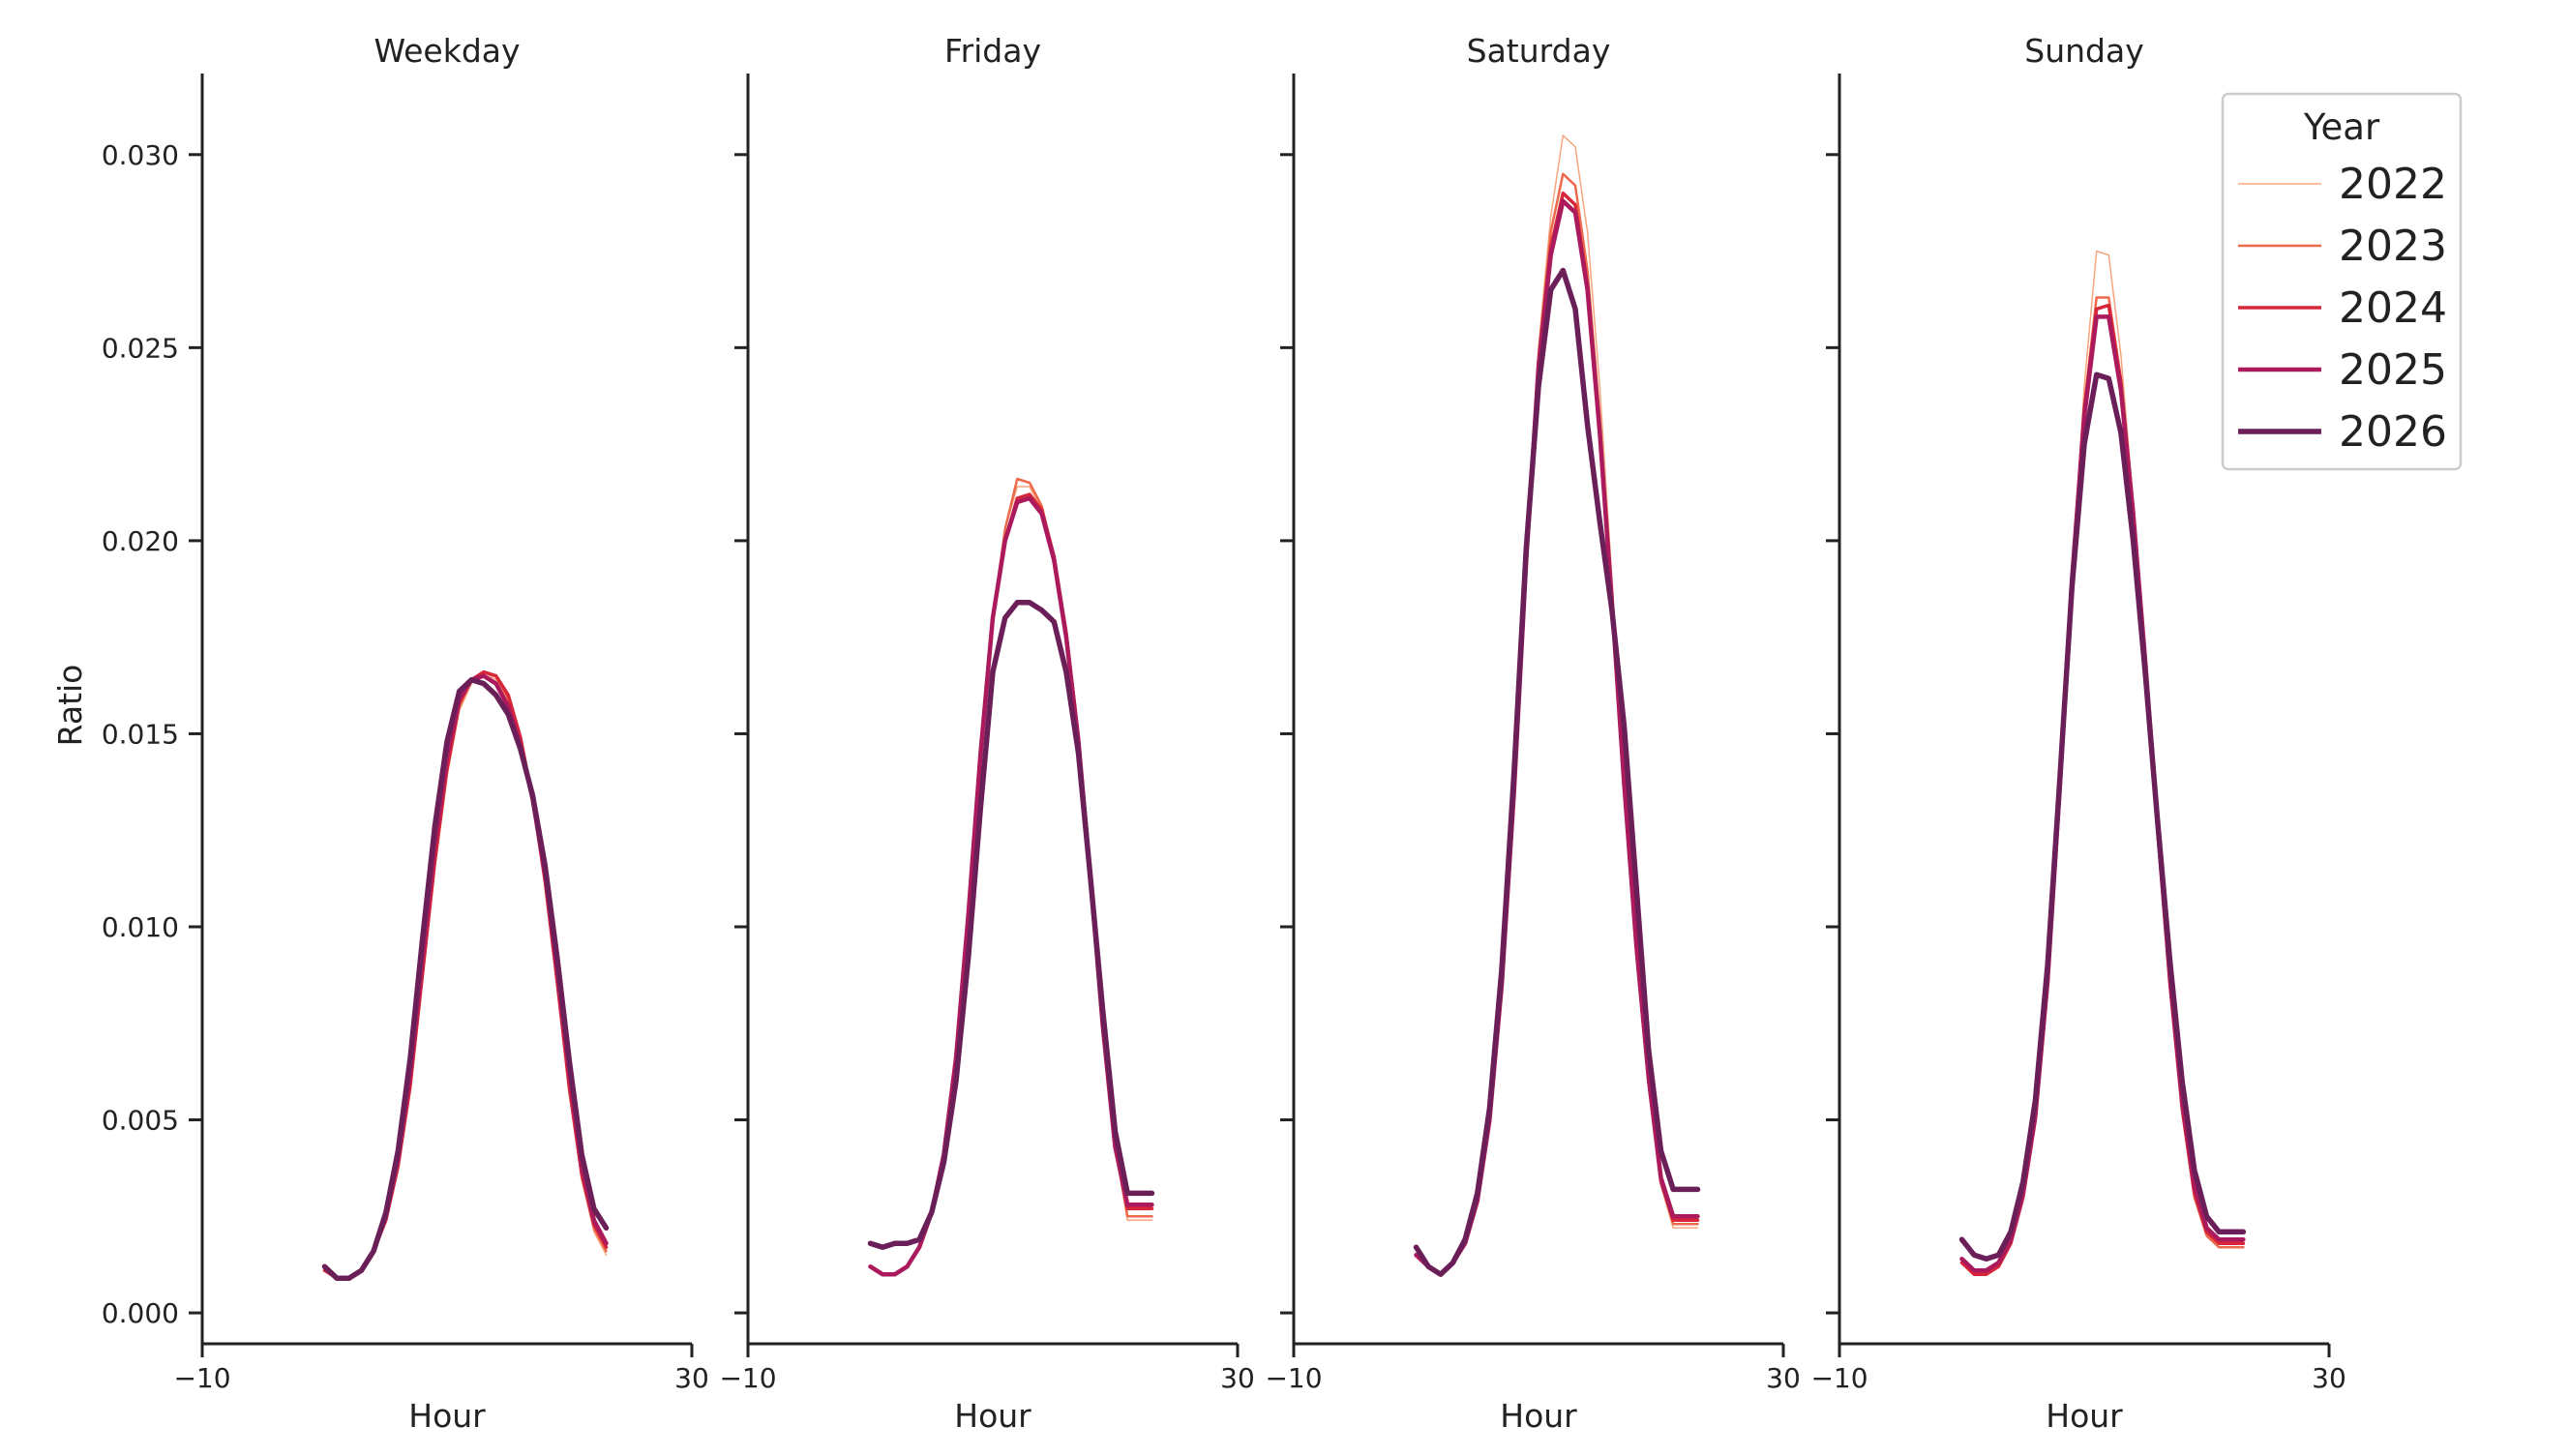 The width and height of the screenshot is (2570, 1456). What do you see at coordinates (141, 348) in the screenshot?
I see `y-tick-label: 0.025` at bounding box center [141, 348].